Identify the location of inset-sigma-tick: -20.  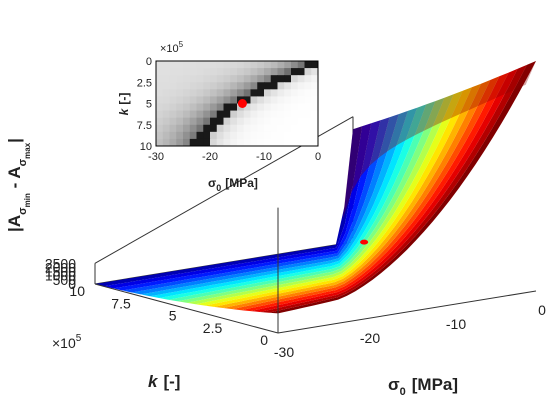
(210, 157).